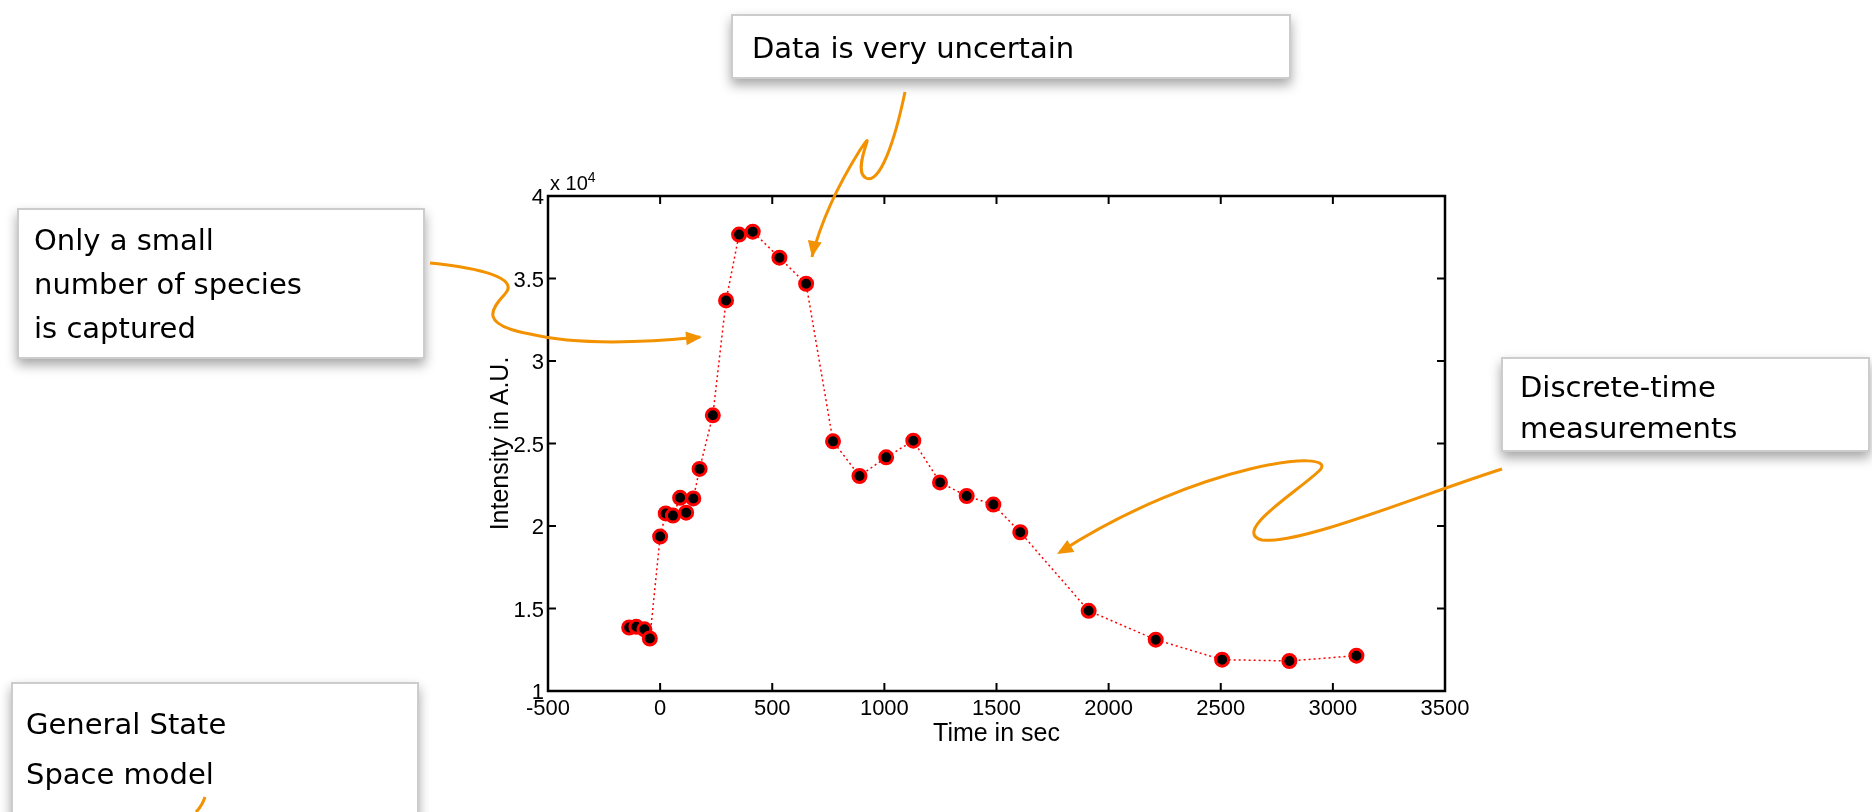  What do you see at coordinates (996, 732) in the screenshot?
I see `x-axis-title: Time in sec` at bounding box center [996, 732].